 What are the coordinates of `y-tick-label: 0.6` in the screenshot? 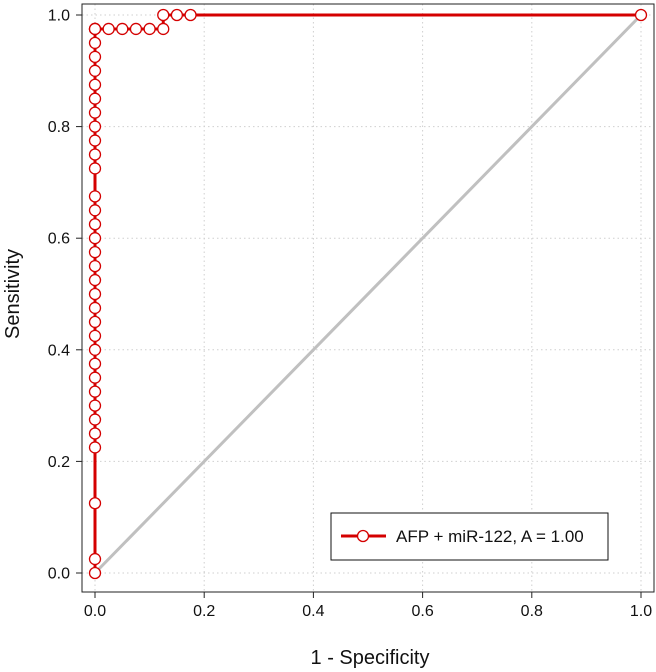 It's located at (59, 239).